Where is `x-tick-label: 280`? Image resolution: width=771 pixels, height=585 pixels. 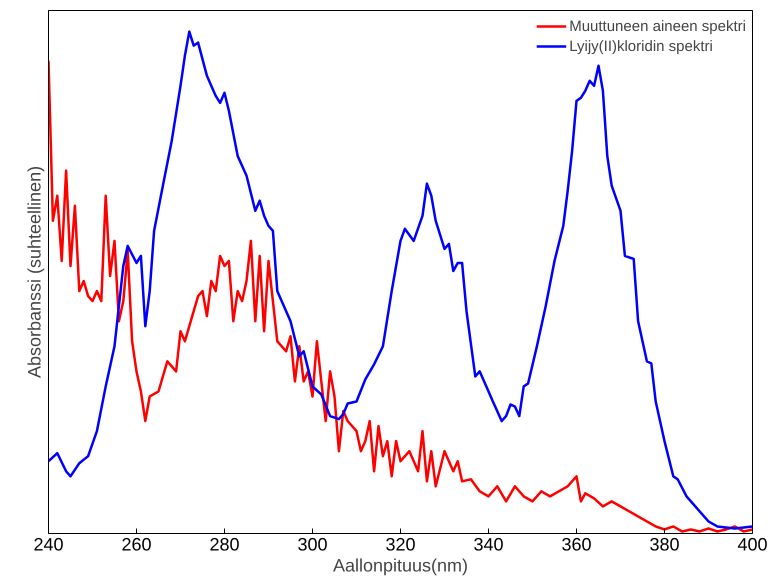
x-tick-label: 280 is located at coordinates (224, 544).